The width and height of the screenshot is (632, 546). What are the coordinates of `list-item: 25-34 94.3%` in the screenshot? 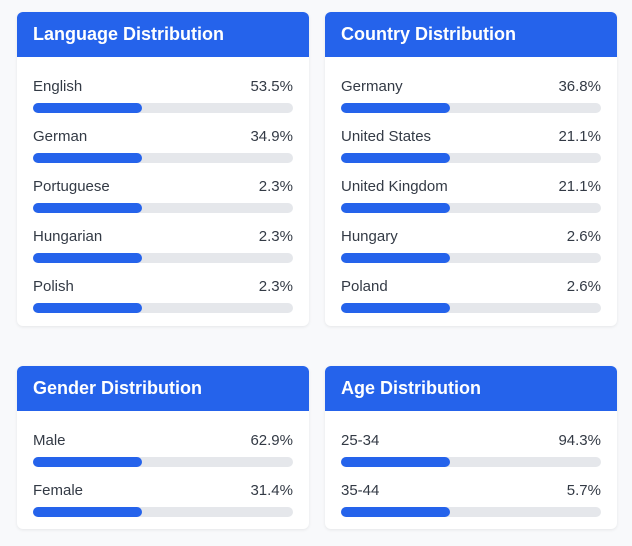 It's located at (471, 454).